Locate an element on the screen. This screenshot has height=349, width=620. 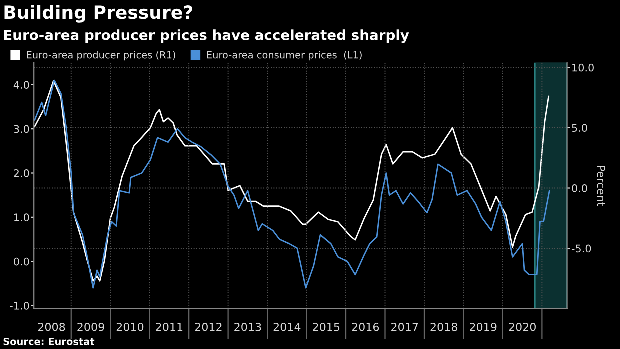
y2-tick-label: 0.0 is located at coordinates (580, 188).